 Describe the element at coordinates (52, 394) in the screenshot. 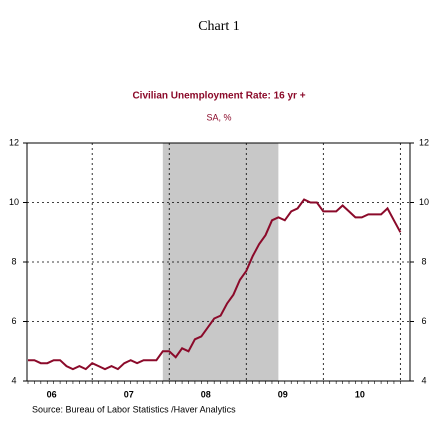

I see `x-tick-label: 06` at that location.